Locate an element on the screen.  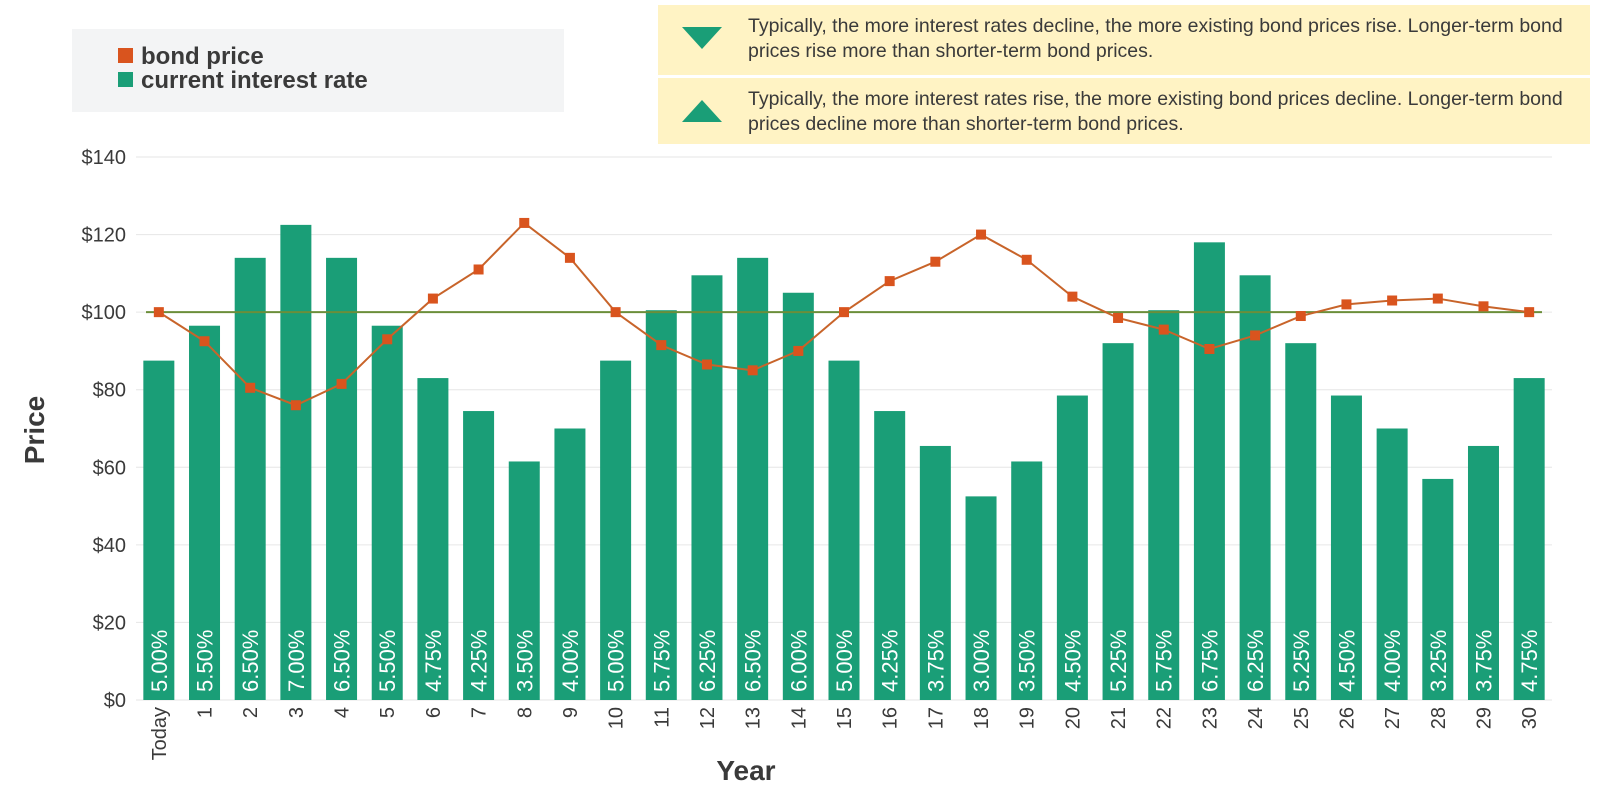
x-axis-title: Year is located at coordinates (745, 770).